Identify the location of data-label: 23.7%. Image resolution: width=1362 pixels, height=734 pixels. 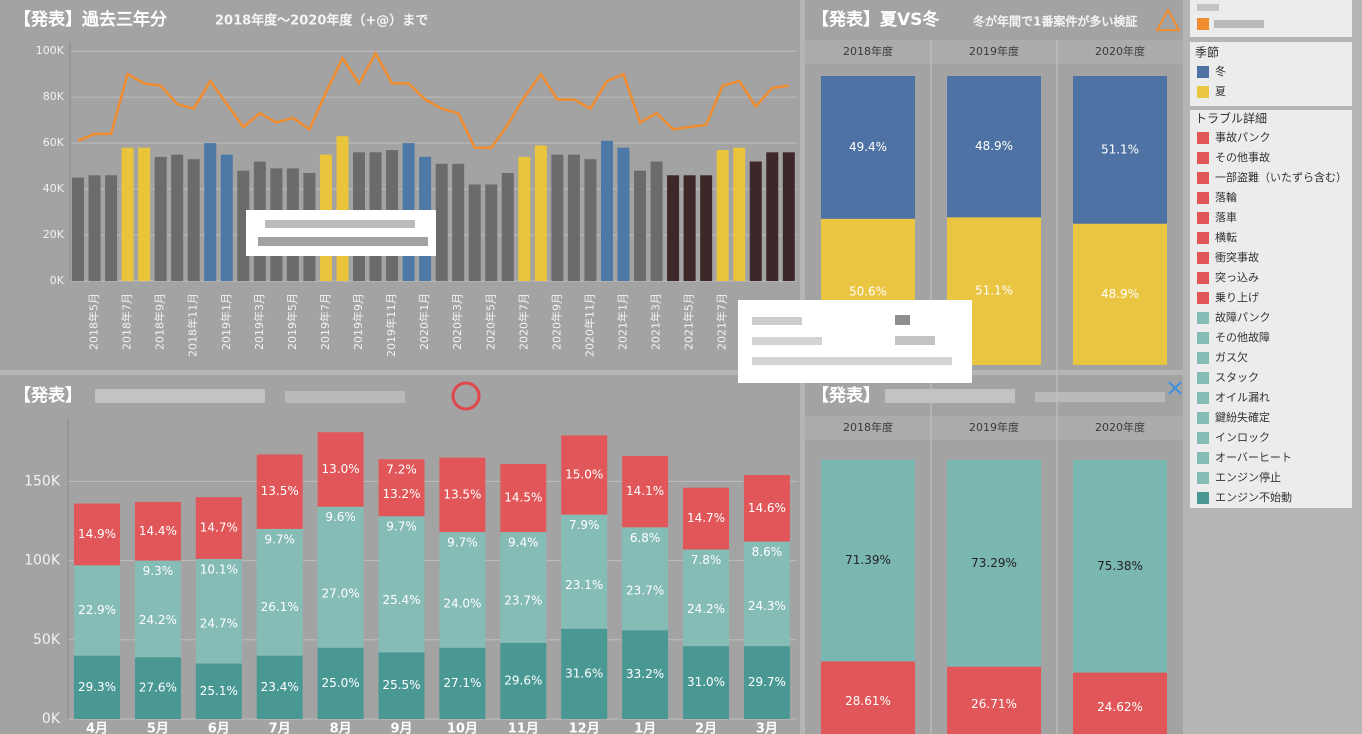
(645, 591).